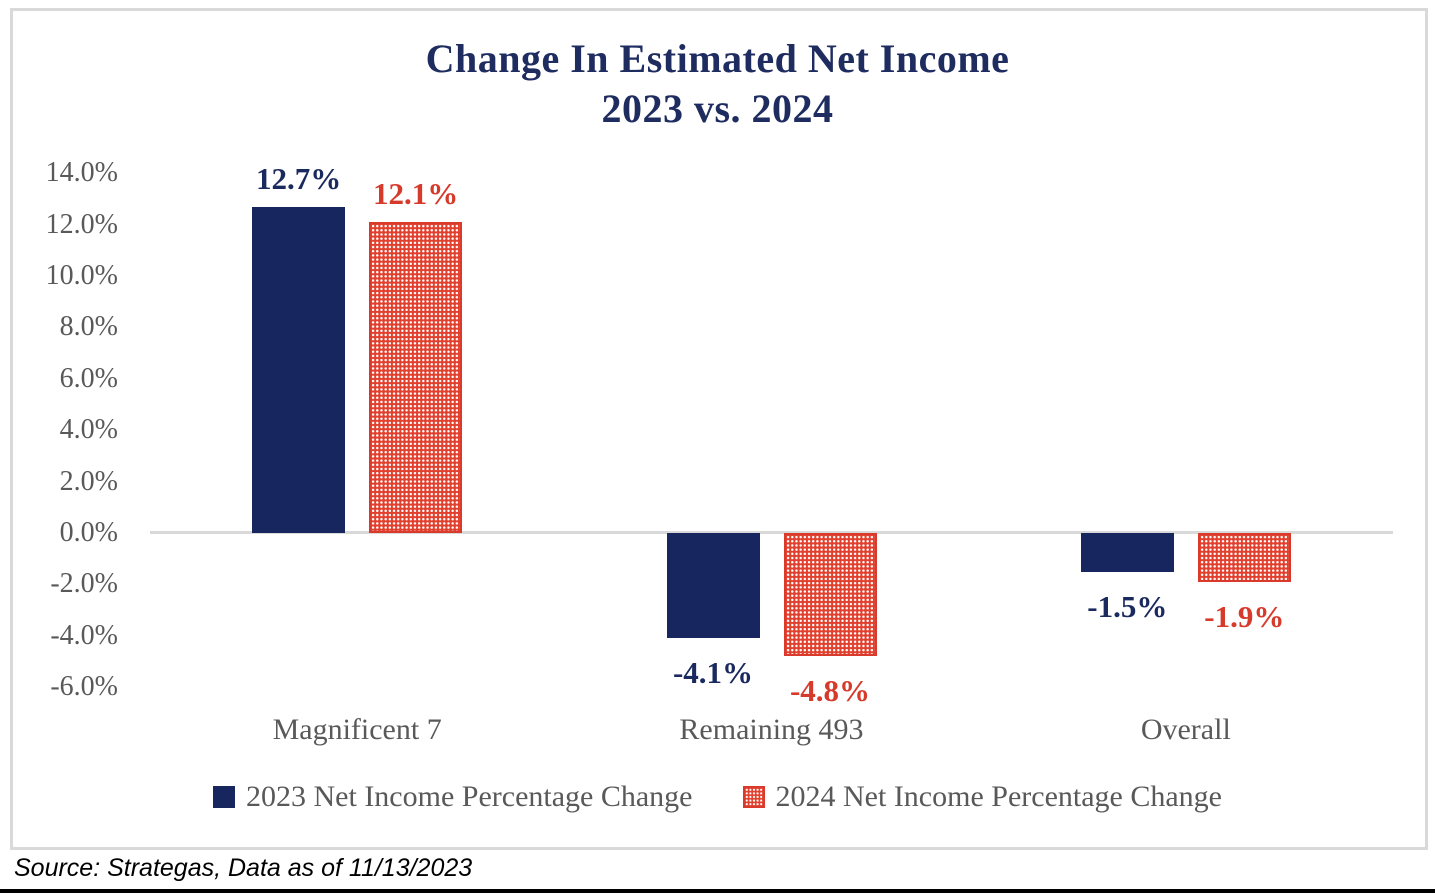  I want to click on bar-value-label-2023-magnificent-7: 12.7%, so click(299, 178).